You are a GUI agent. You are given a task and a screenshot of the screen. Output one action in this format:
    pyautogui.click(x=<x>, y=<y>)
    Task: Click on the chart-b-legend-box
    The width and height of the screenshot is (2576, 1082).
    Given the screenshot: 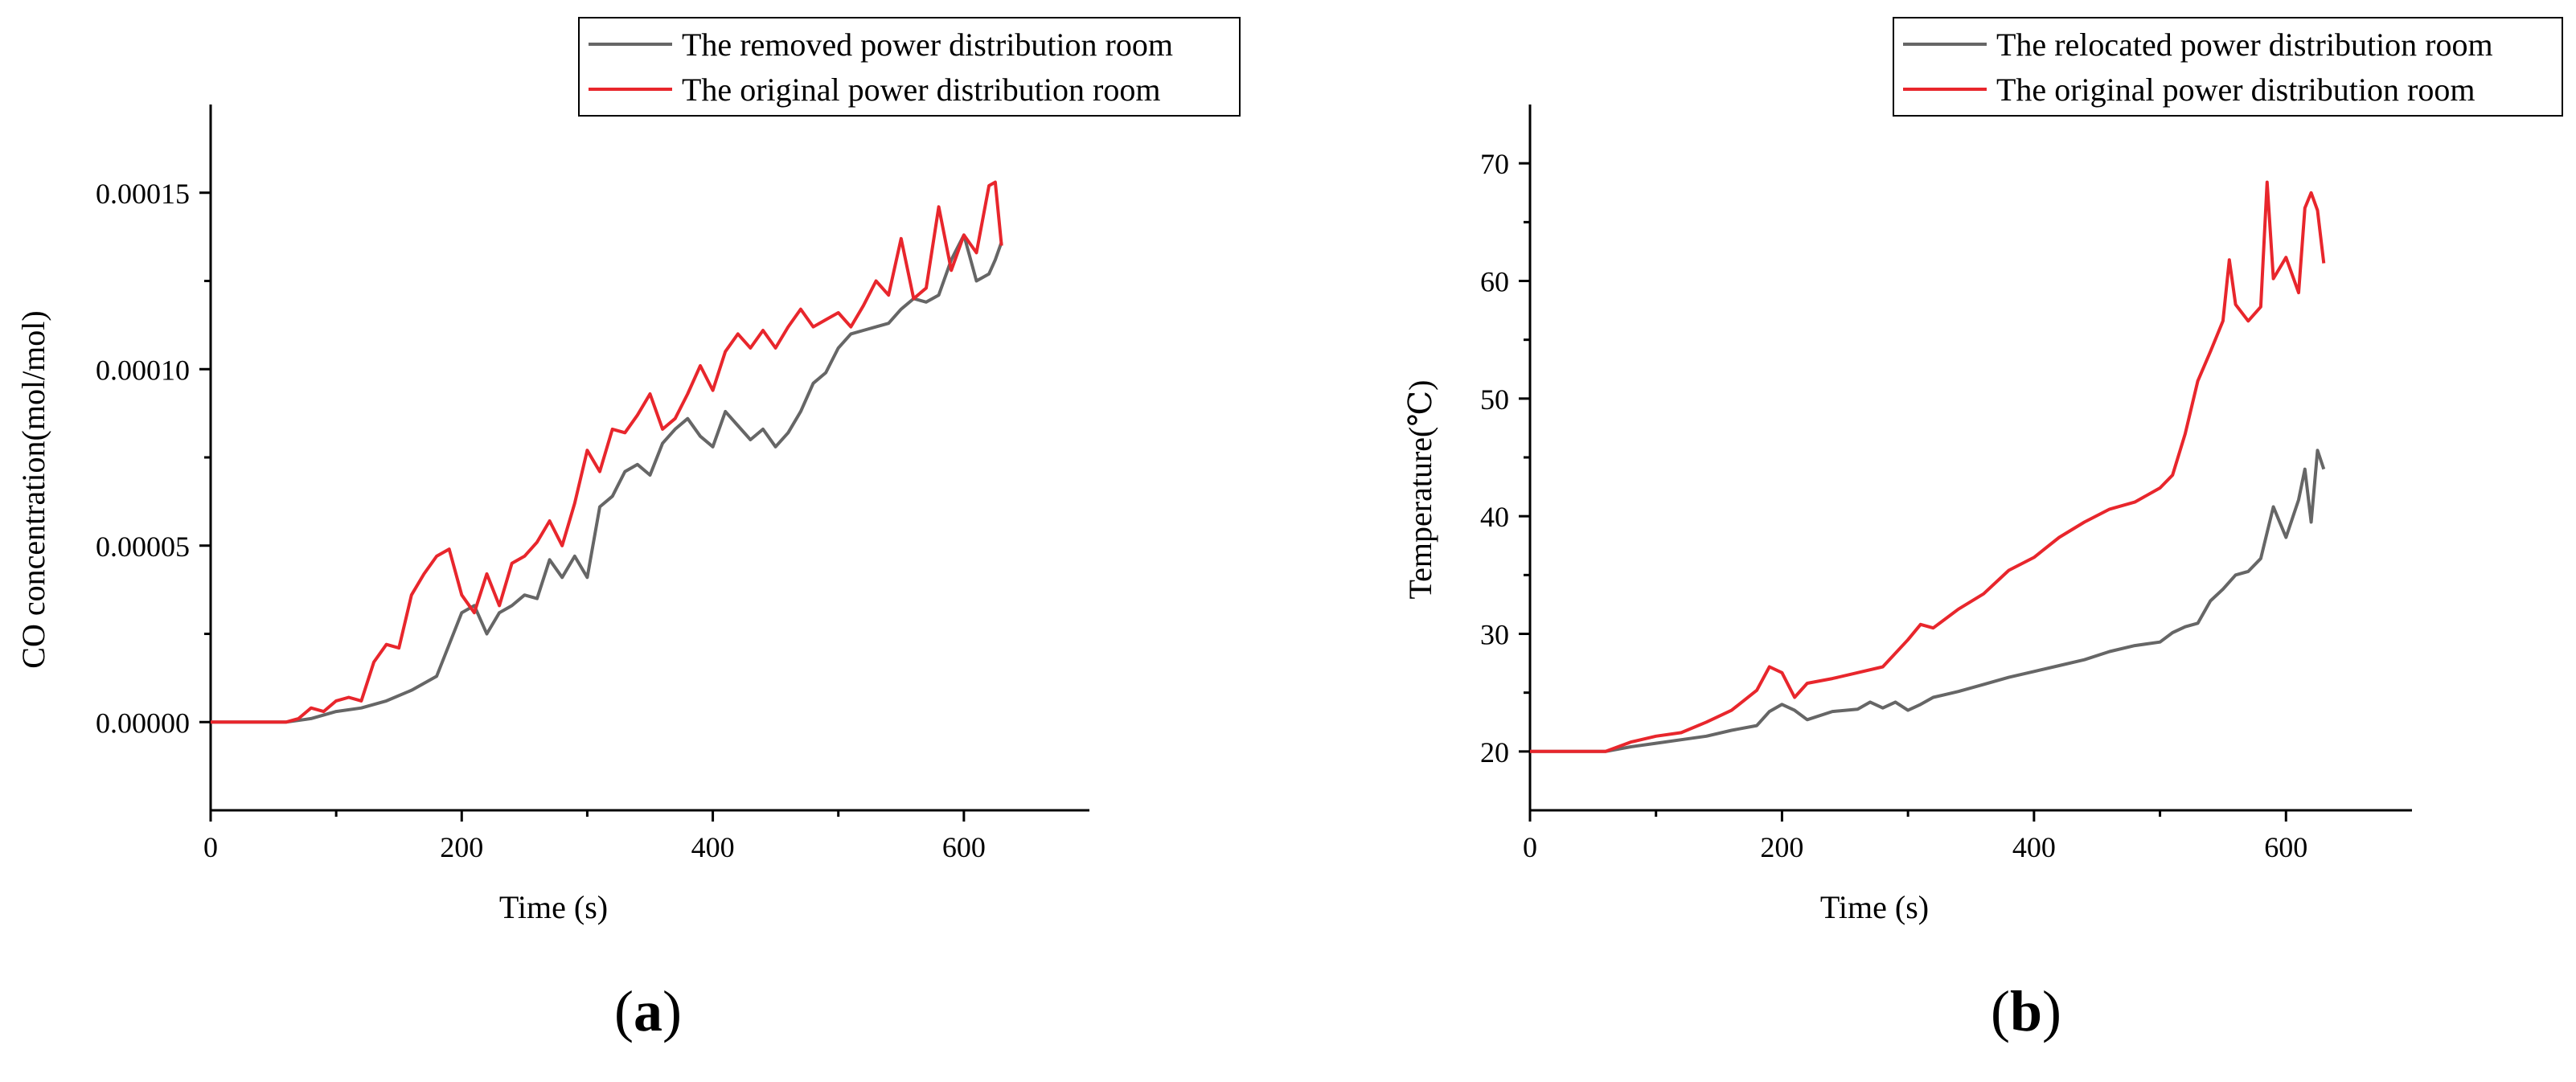 What is the action you would take?
    pyautogui.click(x=2228, y=67)
    